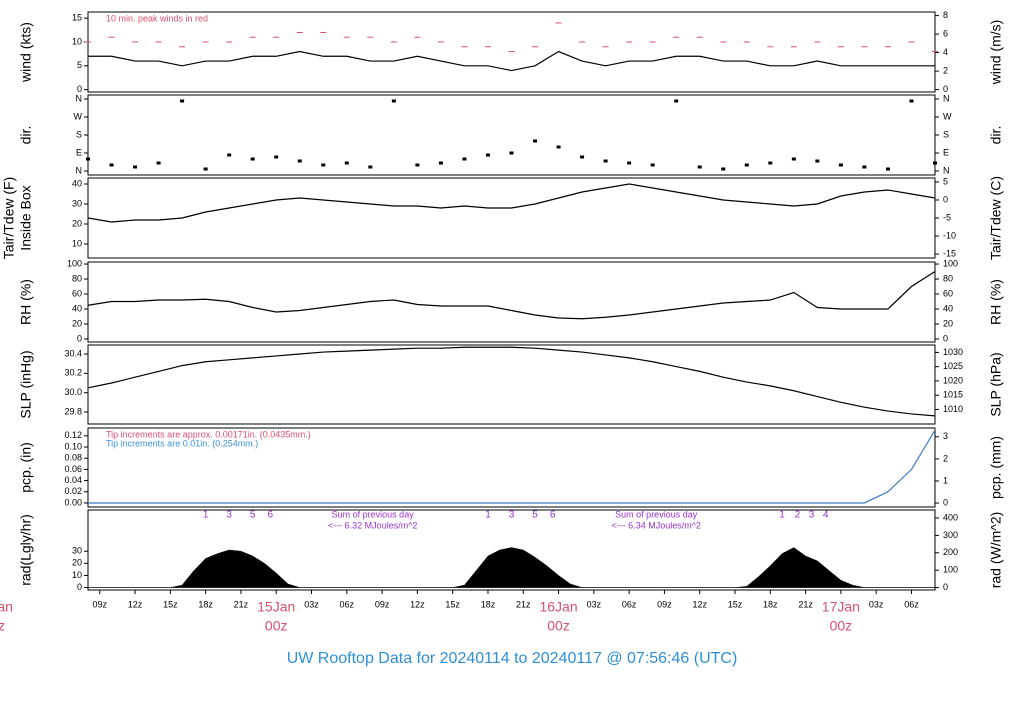  What do you see at coordinates (841, 607) in the screenshot?
I see `date-label: 17Jan` at bounding box center [841, 607].